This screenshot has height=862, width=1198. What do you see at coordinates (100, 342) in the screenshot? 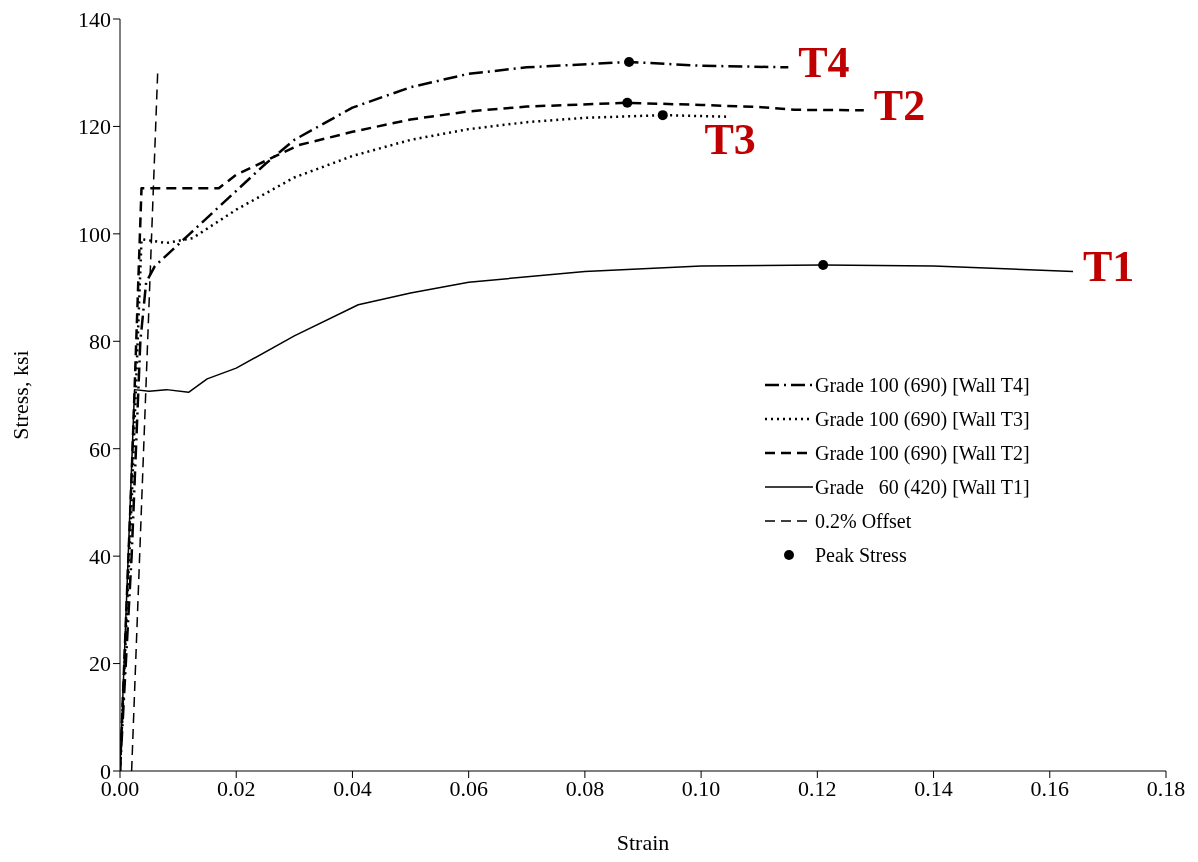
I see `y-tick-label: 80` at bounding box center [100, 342].